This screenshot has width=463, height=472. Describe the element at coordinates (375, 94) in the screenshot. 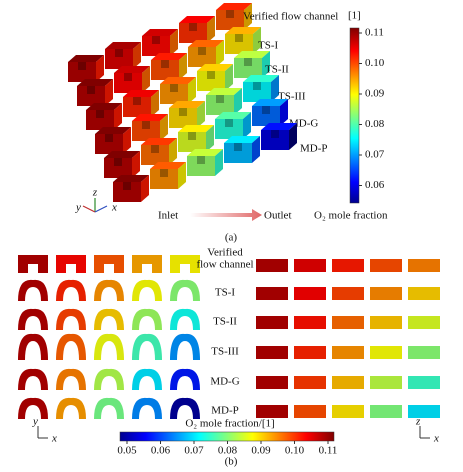

I see `colorbar-tick-label: 0.09` at that location.